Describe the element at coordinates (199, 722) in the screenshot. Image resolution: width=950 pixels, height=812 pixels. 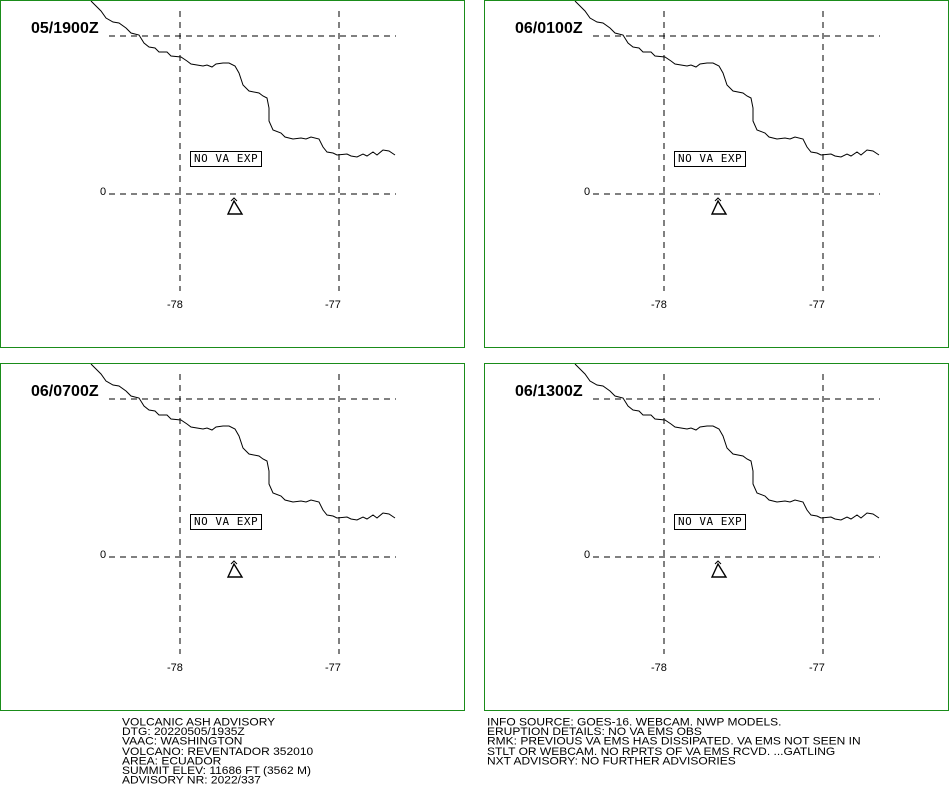
I see `advisory-line: VOLCANIC ASH ADVISORY` at that location.